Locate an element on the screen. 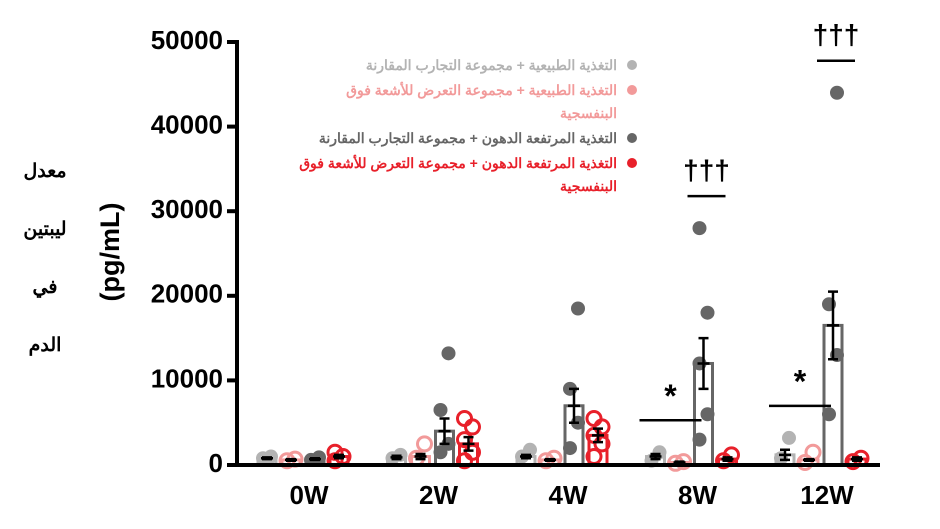 This screenshot has width=940, height=529. x-tick-label: 12W is located at coordinates (827, 495).